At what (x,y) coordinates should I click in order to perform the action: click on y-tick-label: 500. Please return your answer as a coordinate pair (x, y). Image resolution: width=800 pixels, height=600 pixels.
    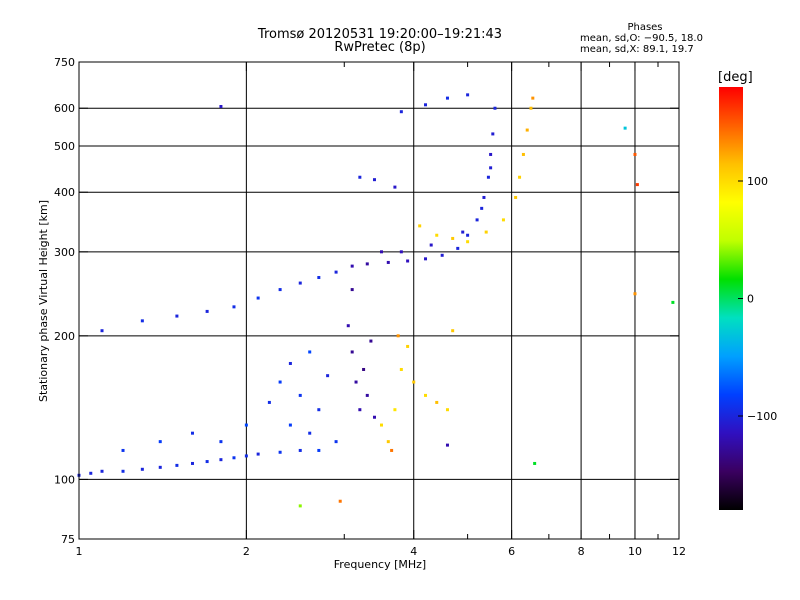
    Looking at the image, I should click on (64, 146).